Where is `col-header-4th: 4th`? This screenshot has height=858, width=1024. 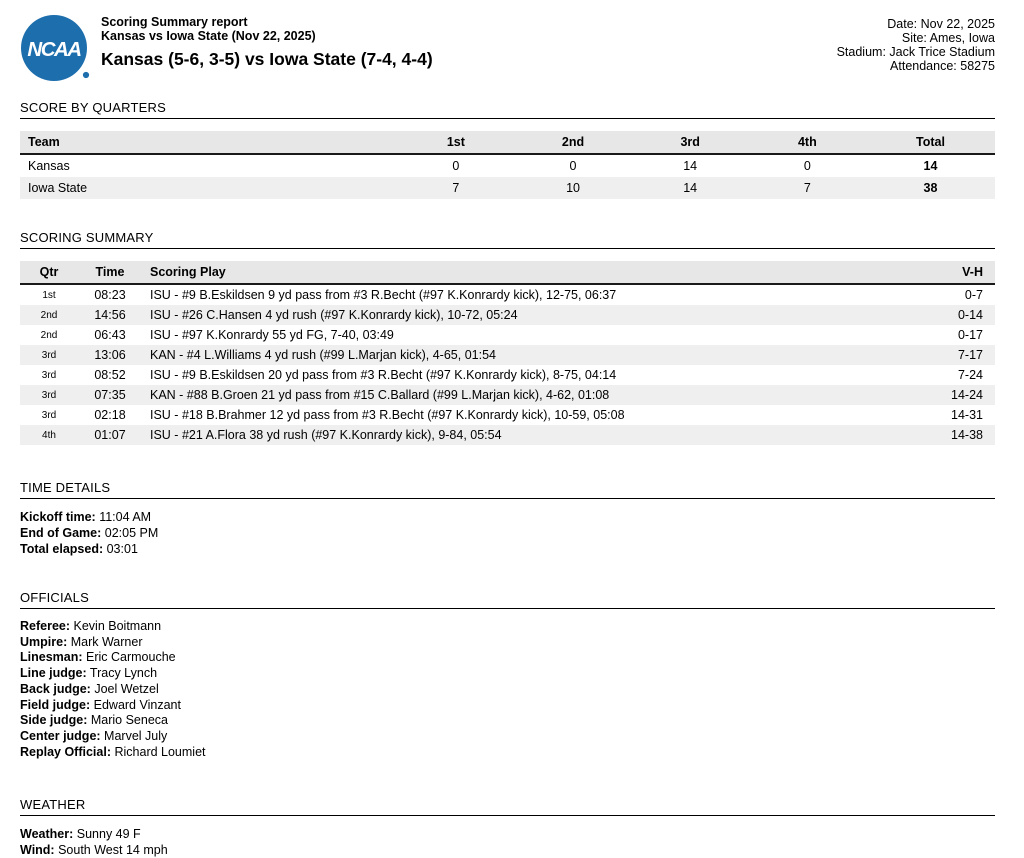 col-header-4th: 4th is located at coordinates (807, 143).